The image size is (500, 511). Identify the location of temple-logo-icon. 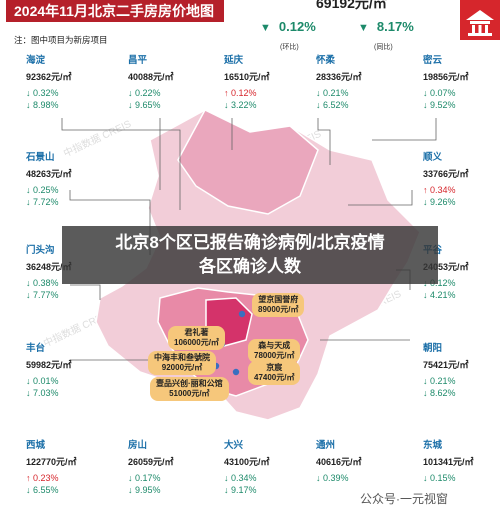
(480, 20).